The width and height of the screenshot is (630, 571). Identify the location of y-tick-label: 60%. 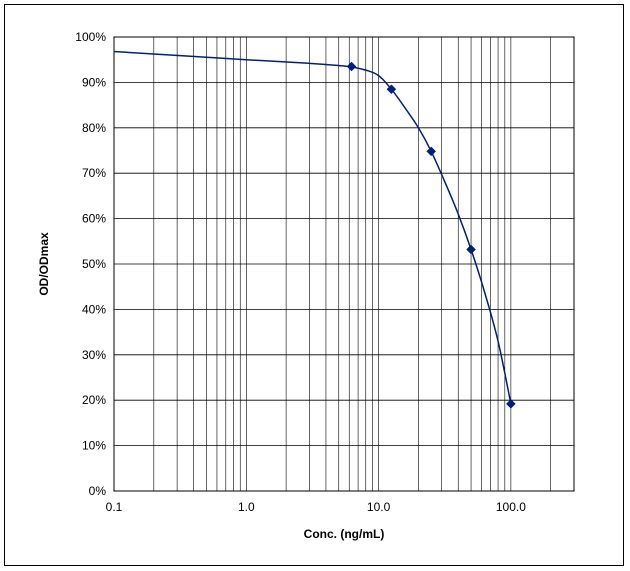
(94, 219).